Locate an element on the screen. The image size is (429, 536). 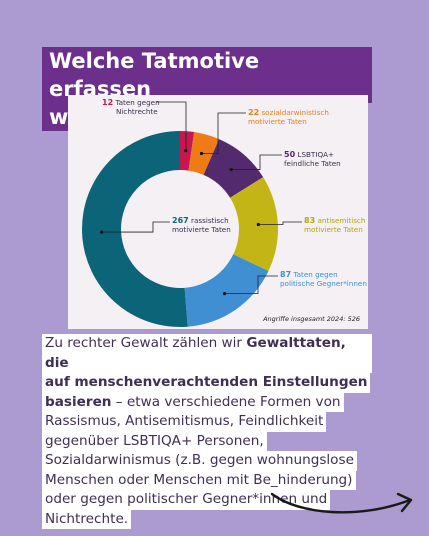
label-politische-gegner: 87 Taten gegen politische Gegner*innen is located at coordinates (323, 279).